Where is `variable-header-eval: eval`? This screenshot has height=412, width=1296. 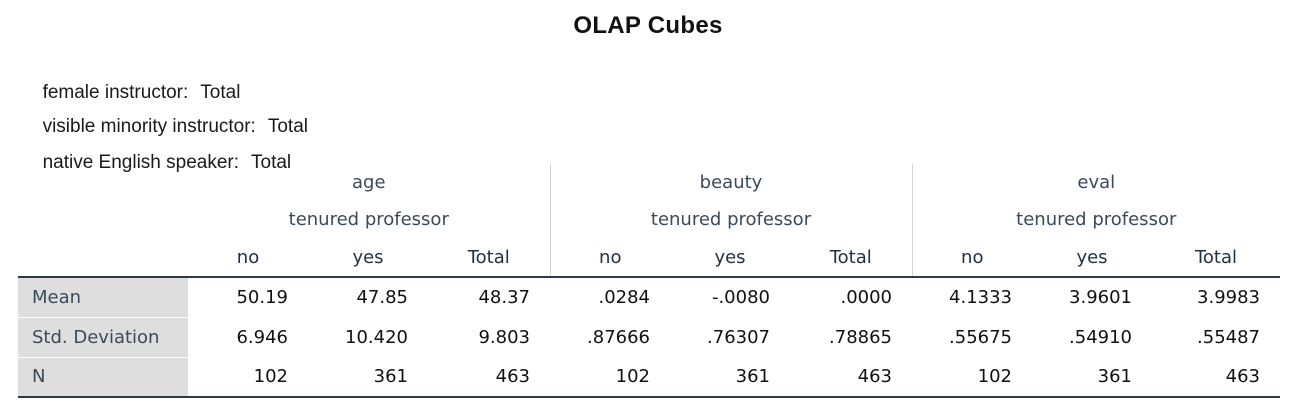 variable-header-eval: eval is located at coordinates (1096, 182).